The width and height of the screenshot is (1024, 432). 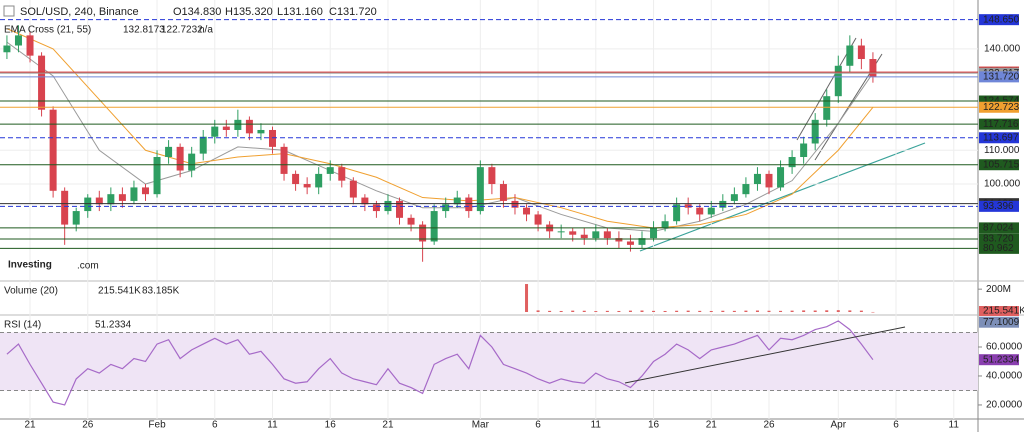 What do you see at coordinates (272, 425) in the screenshot?
I see `x-tick-label: 11` at bounding box center [272, 425].